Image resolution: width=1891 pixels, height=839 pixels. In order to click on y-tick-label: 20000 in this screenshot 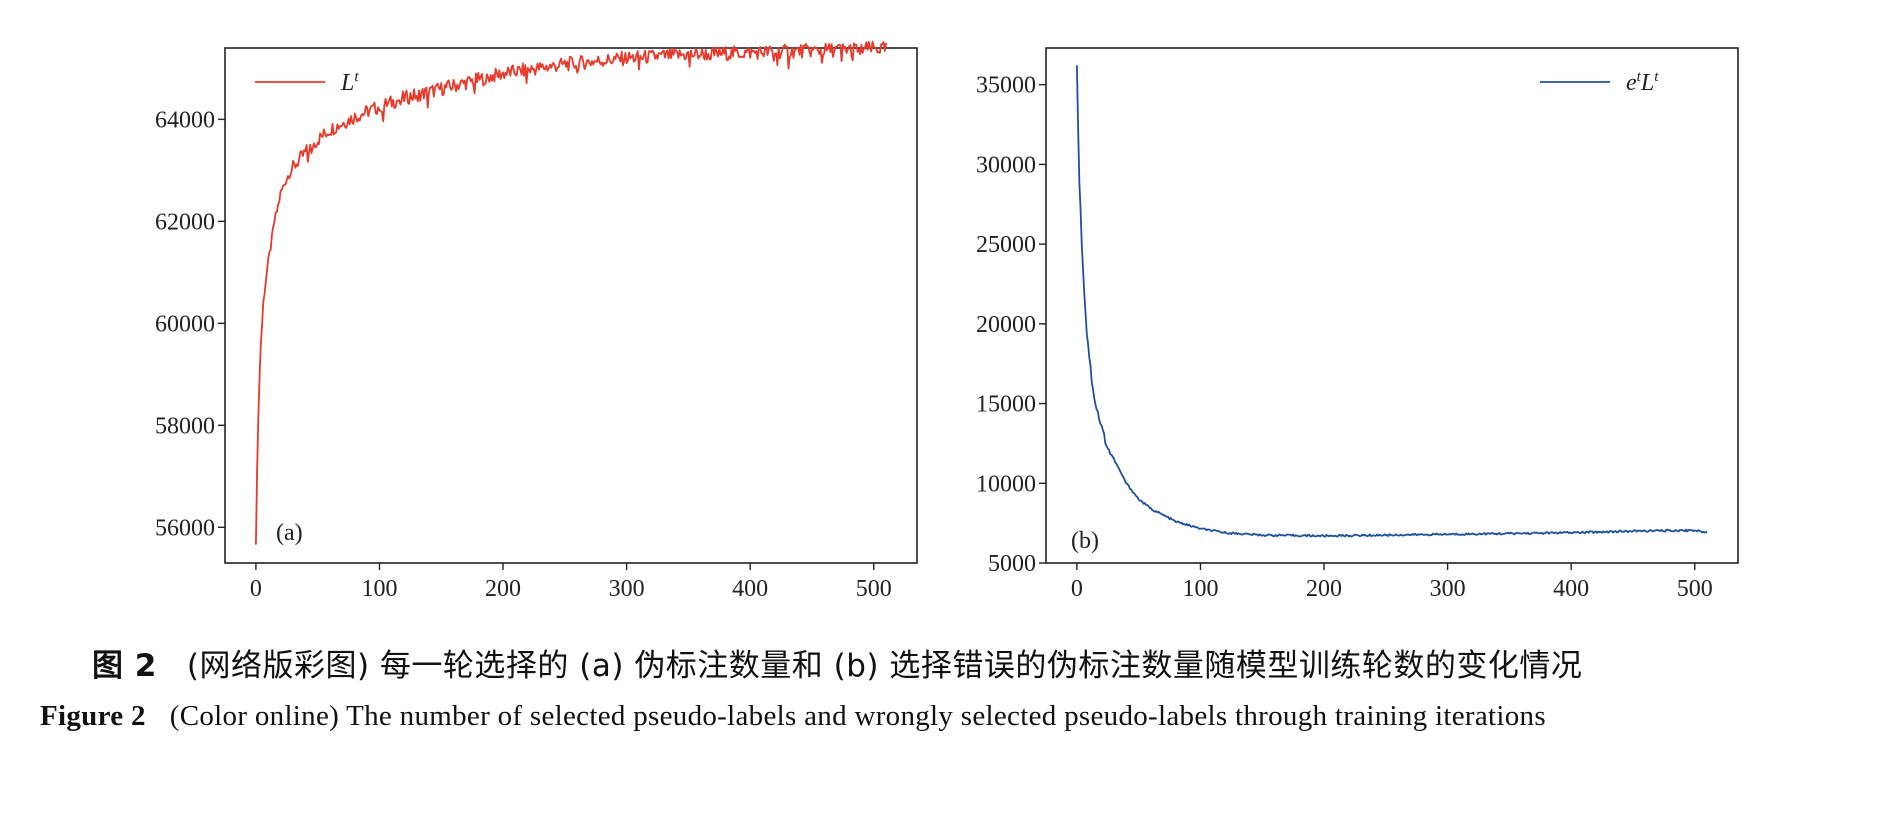, I will do `click(1006, 325)`.